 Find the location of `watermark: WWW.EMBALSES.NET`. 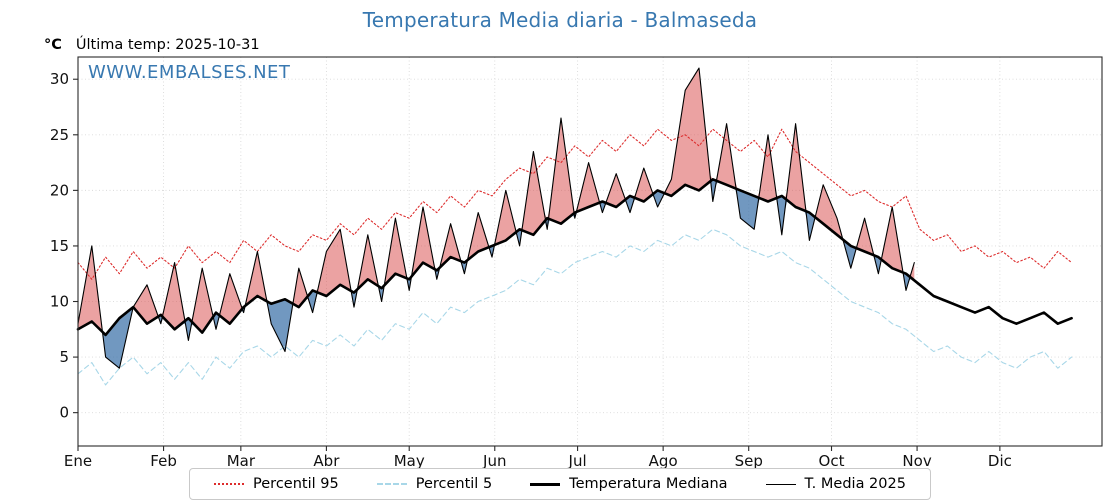

watermark: WWW.EMBALSES.NET is located at coordinates (189, 72).